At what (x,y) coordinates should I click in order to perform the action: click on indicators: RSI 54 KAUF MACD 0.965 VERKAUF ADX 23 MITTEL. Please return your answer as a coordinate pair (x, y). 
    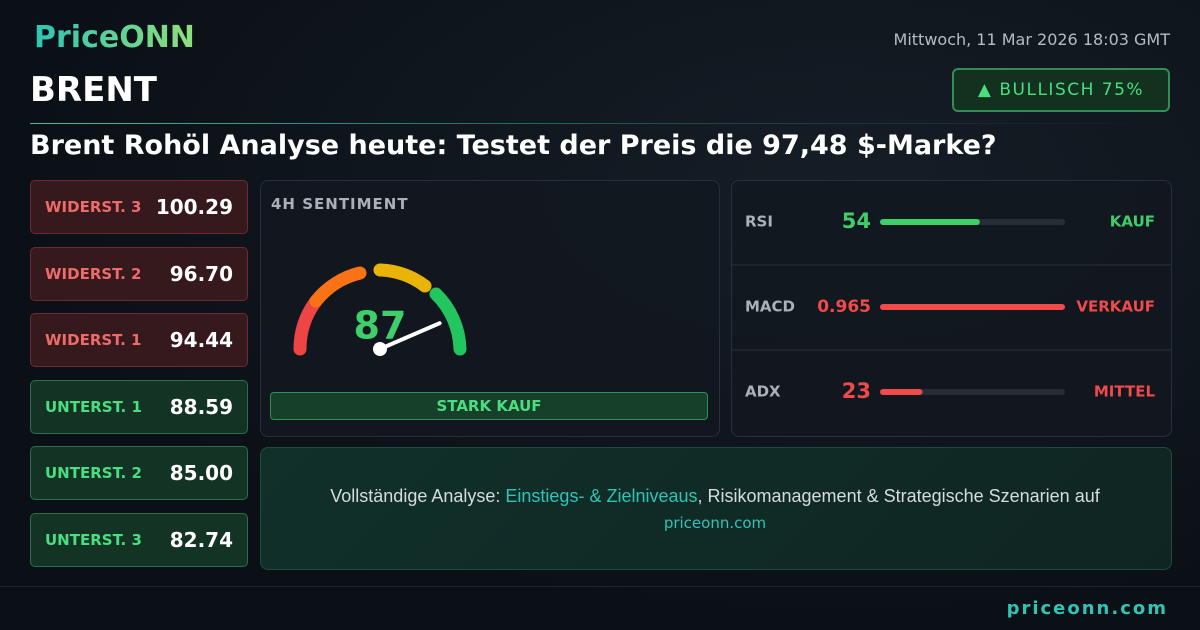
    Looking at the image, I should click on (951, 306).